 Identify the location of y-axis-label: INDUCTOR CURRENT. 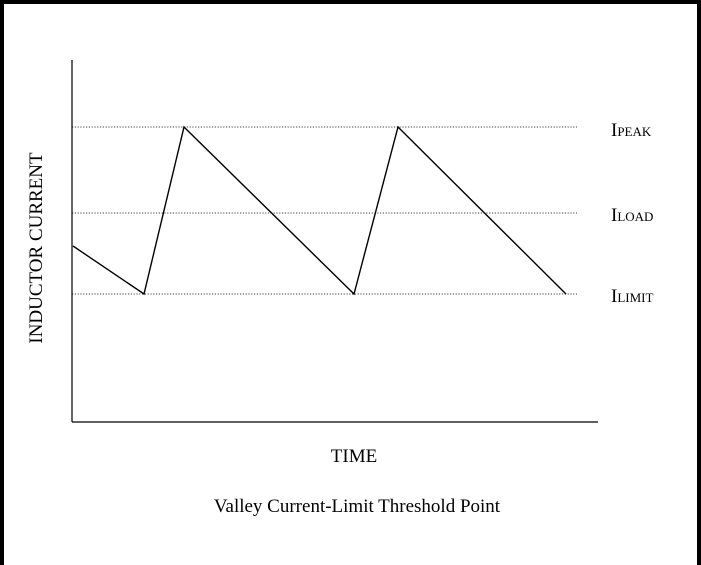
(36, 248).